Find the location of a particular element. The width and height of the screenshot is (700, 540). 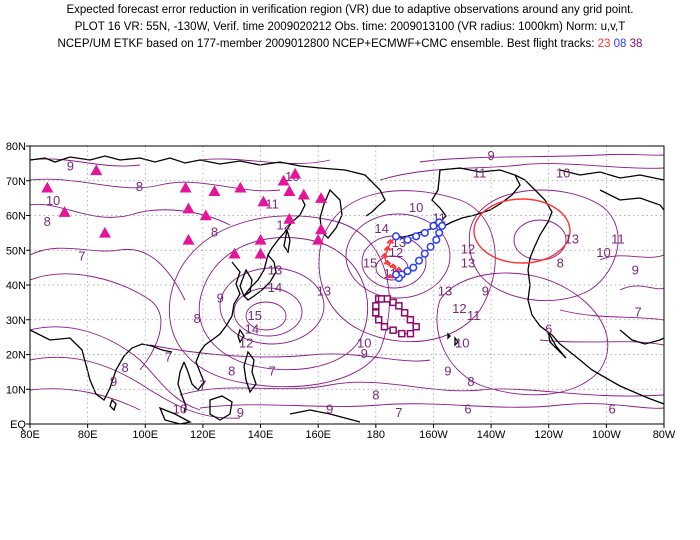

x-tick-label: 100W is located at coordinates (606, 435).